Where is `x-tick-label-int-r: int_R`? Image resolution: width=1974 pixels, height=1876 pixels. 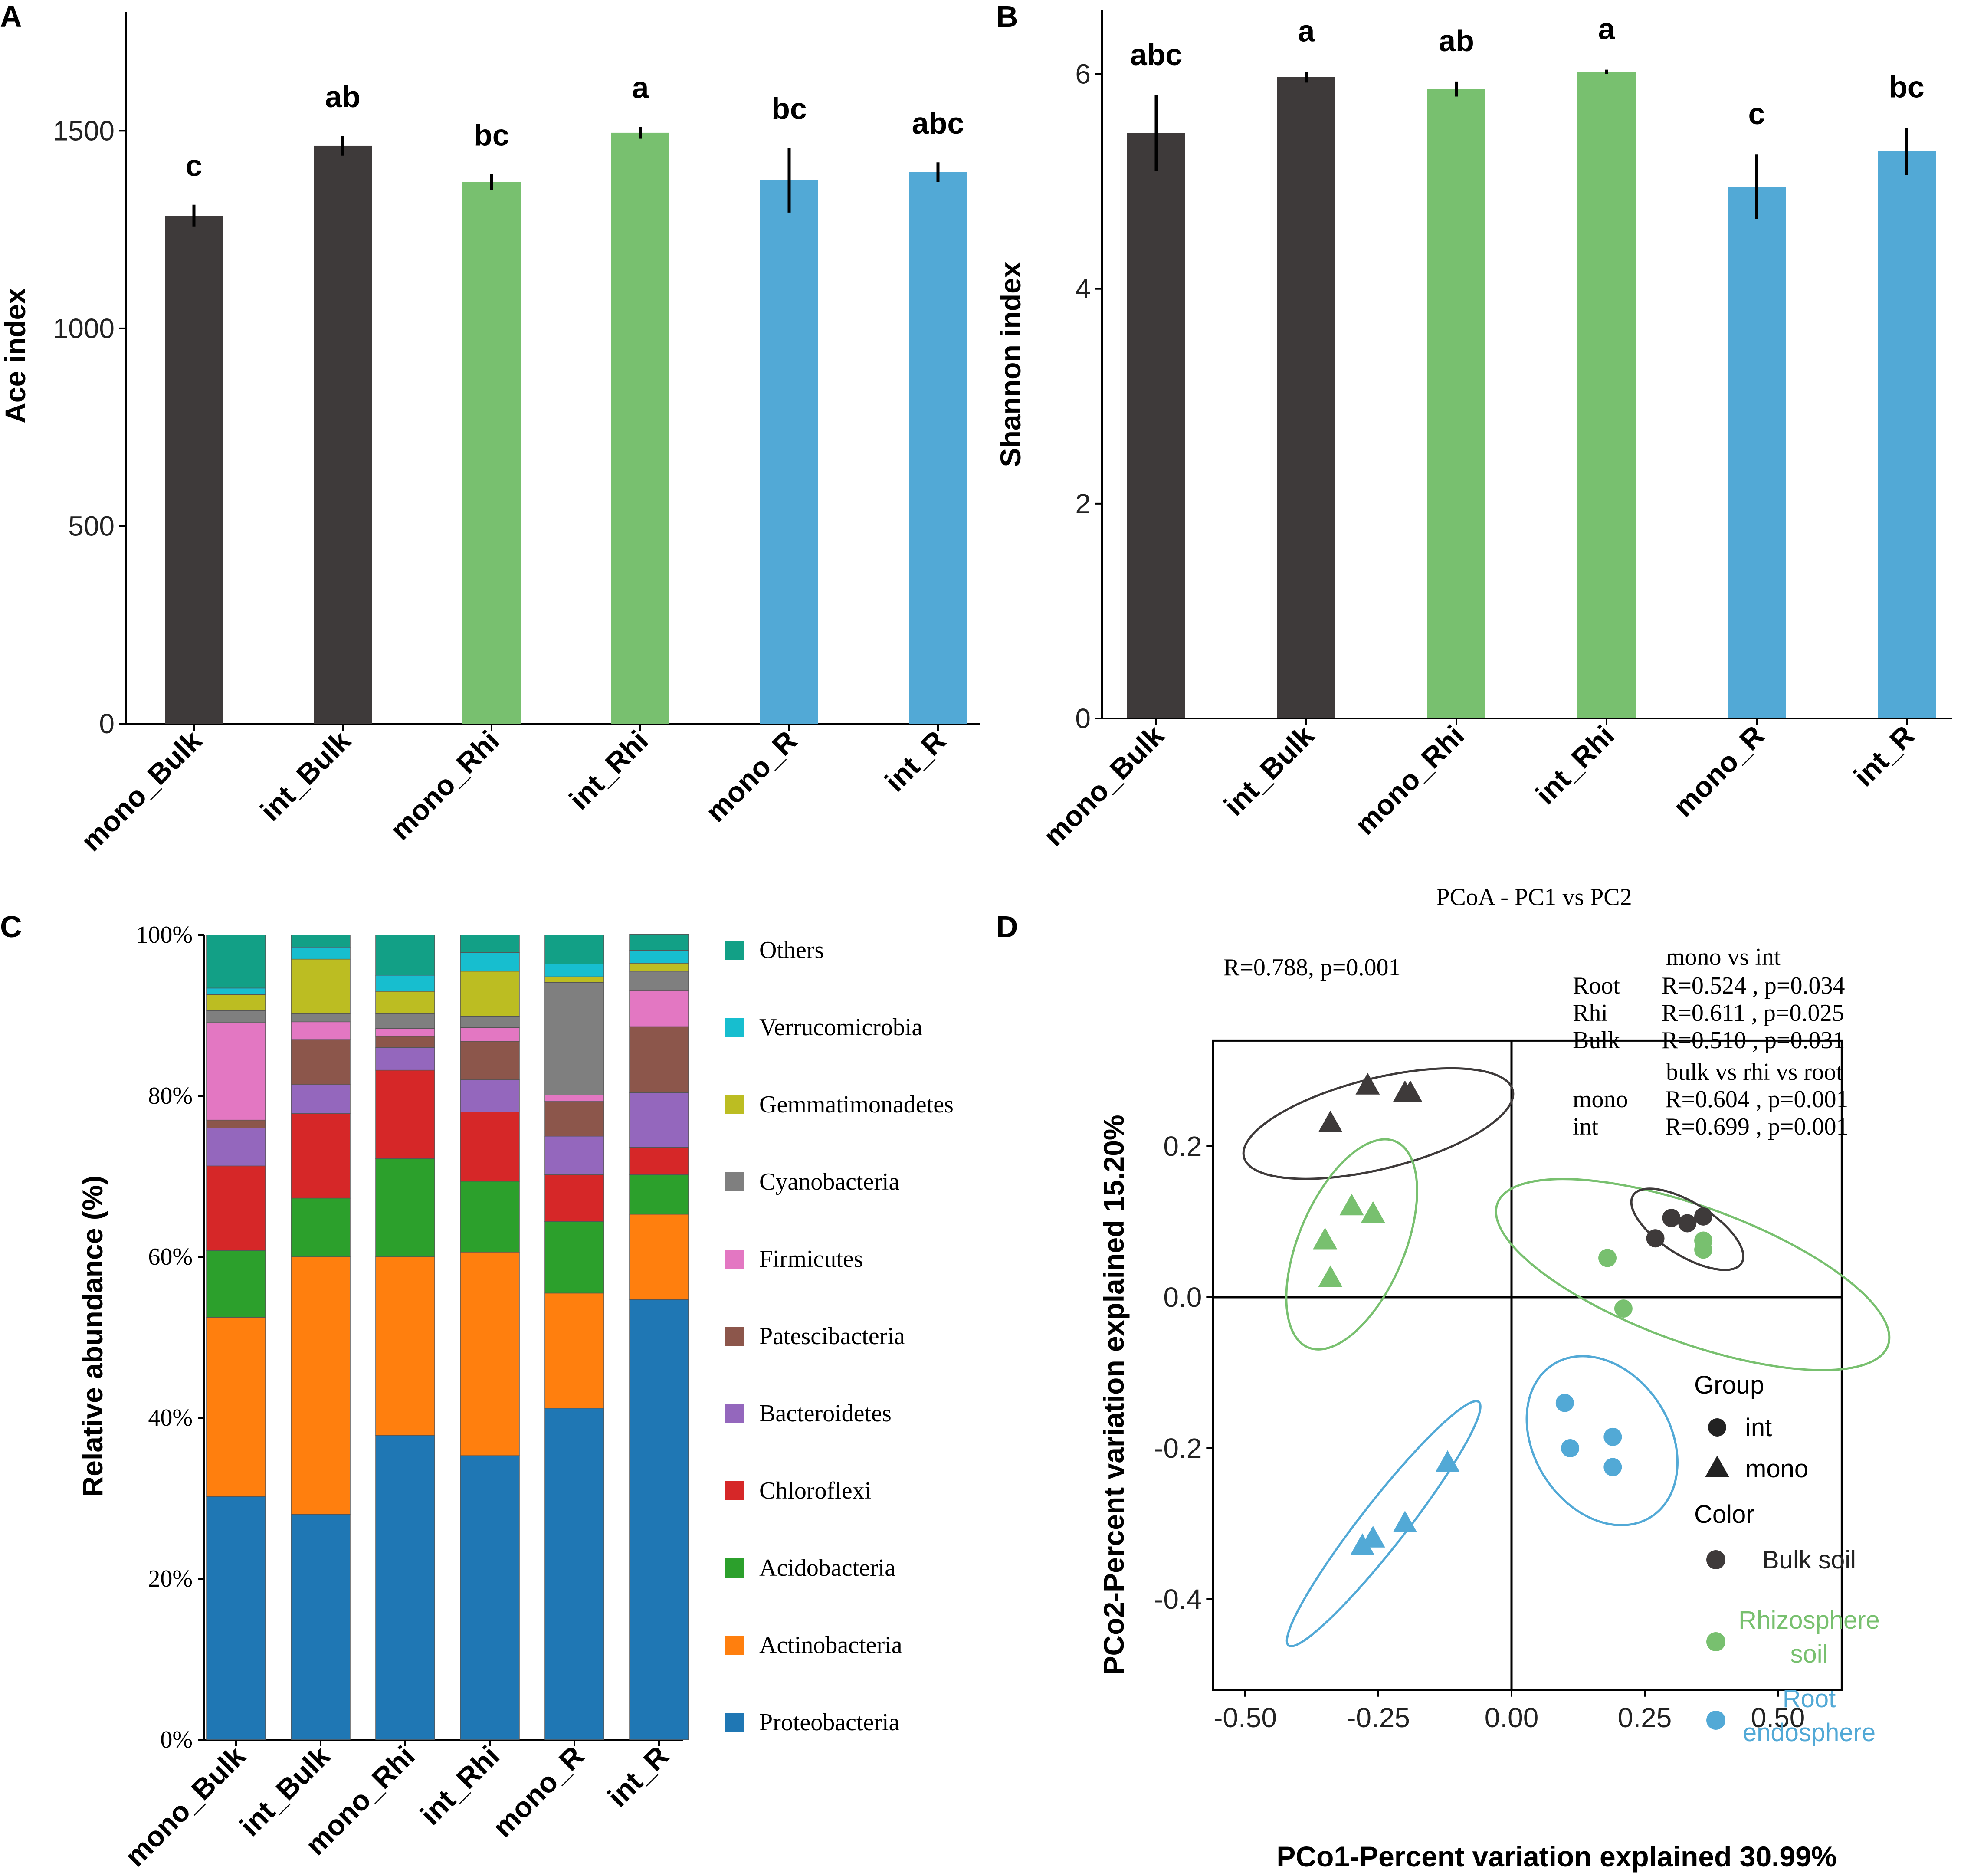 x-tick-label-int-r: int_R is located at coordinates (915, 761).